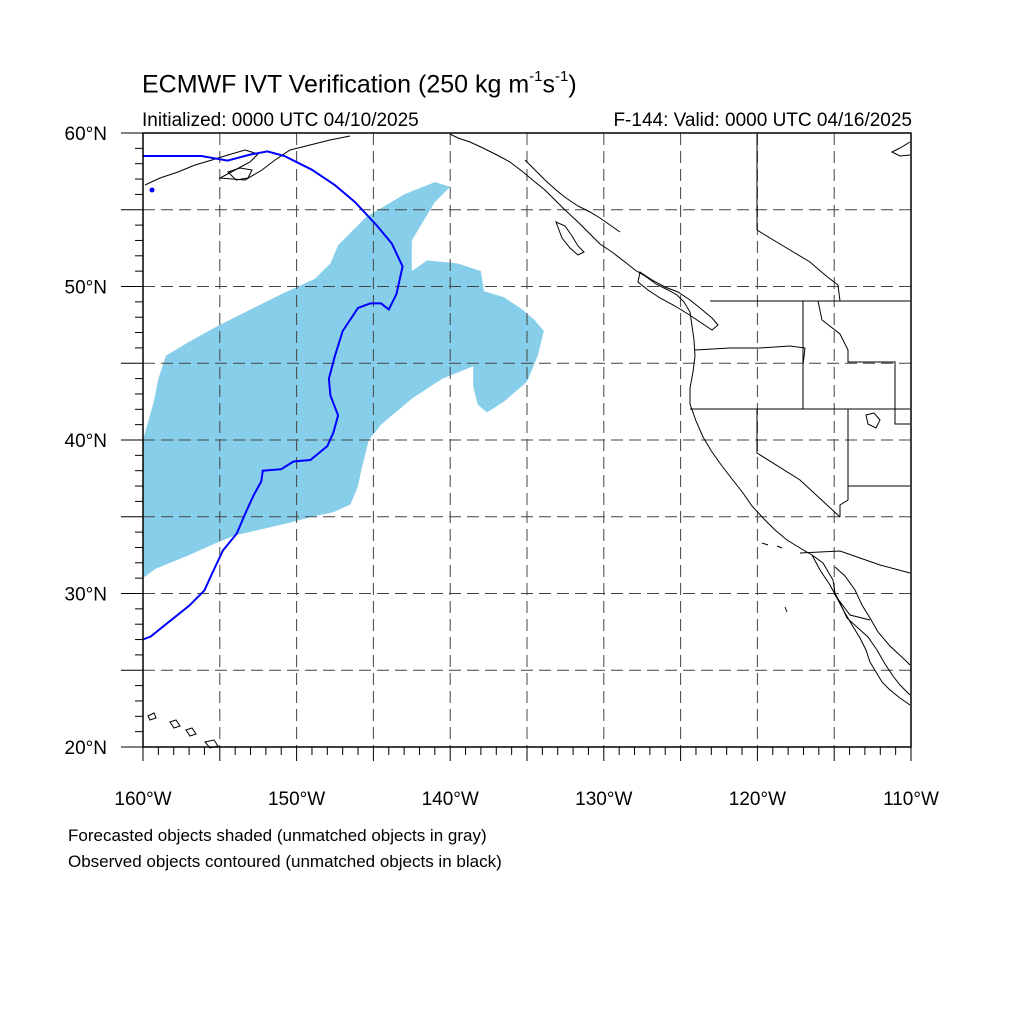  What do you see at coordinates (873, 420) in the screenshot?
I see `coastline-great-salt-lake` at bounding box center [873, 420].